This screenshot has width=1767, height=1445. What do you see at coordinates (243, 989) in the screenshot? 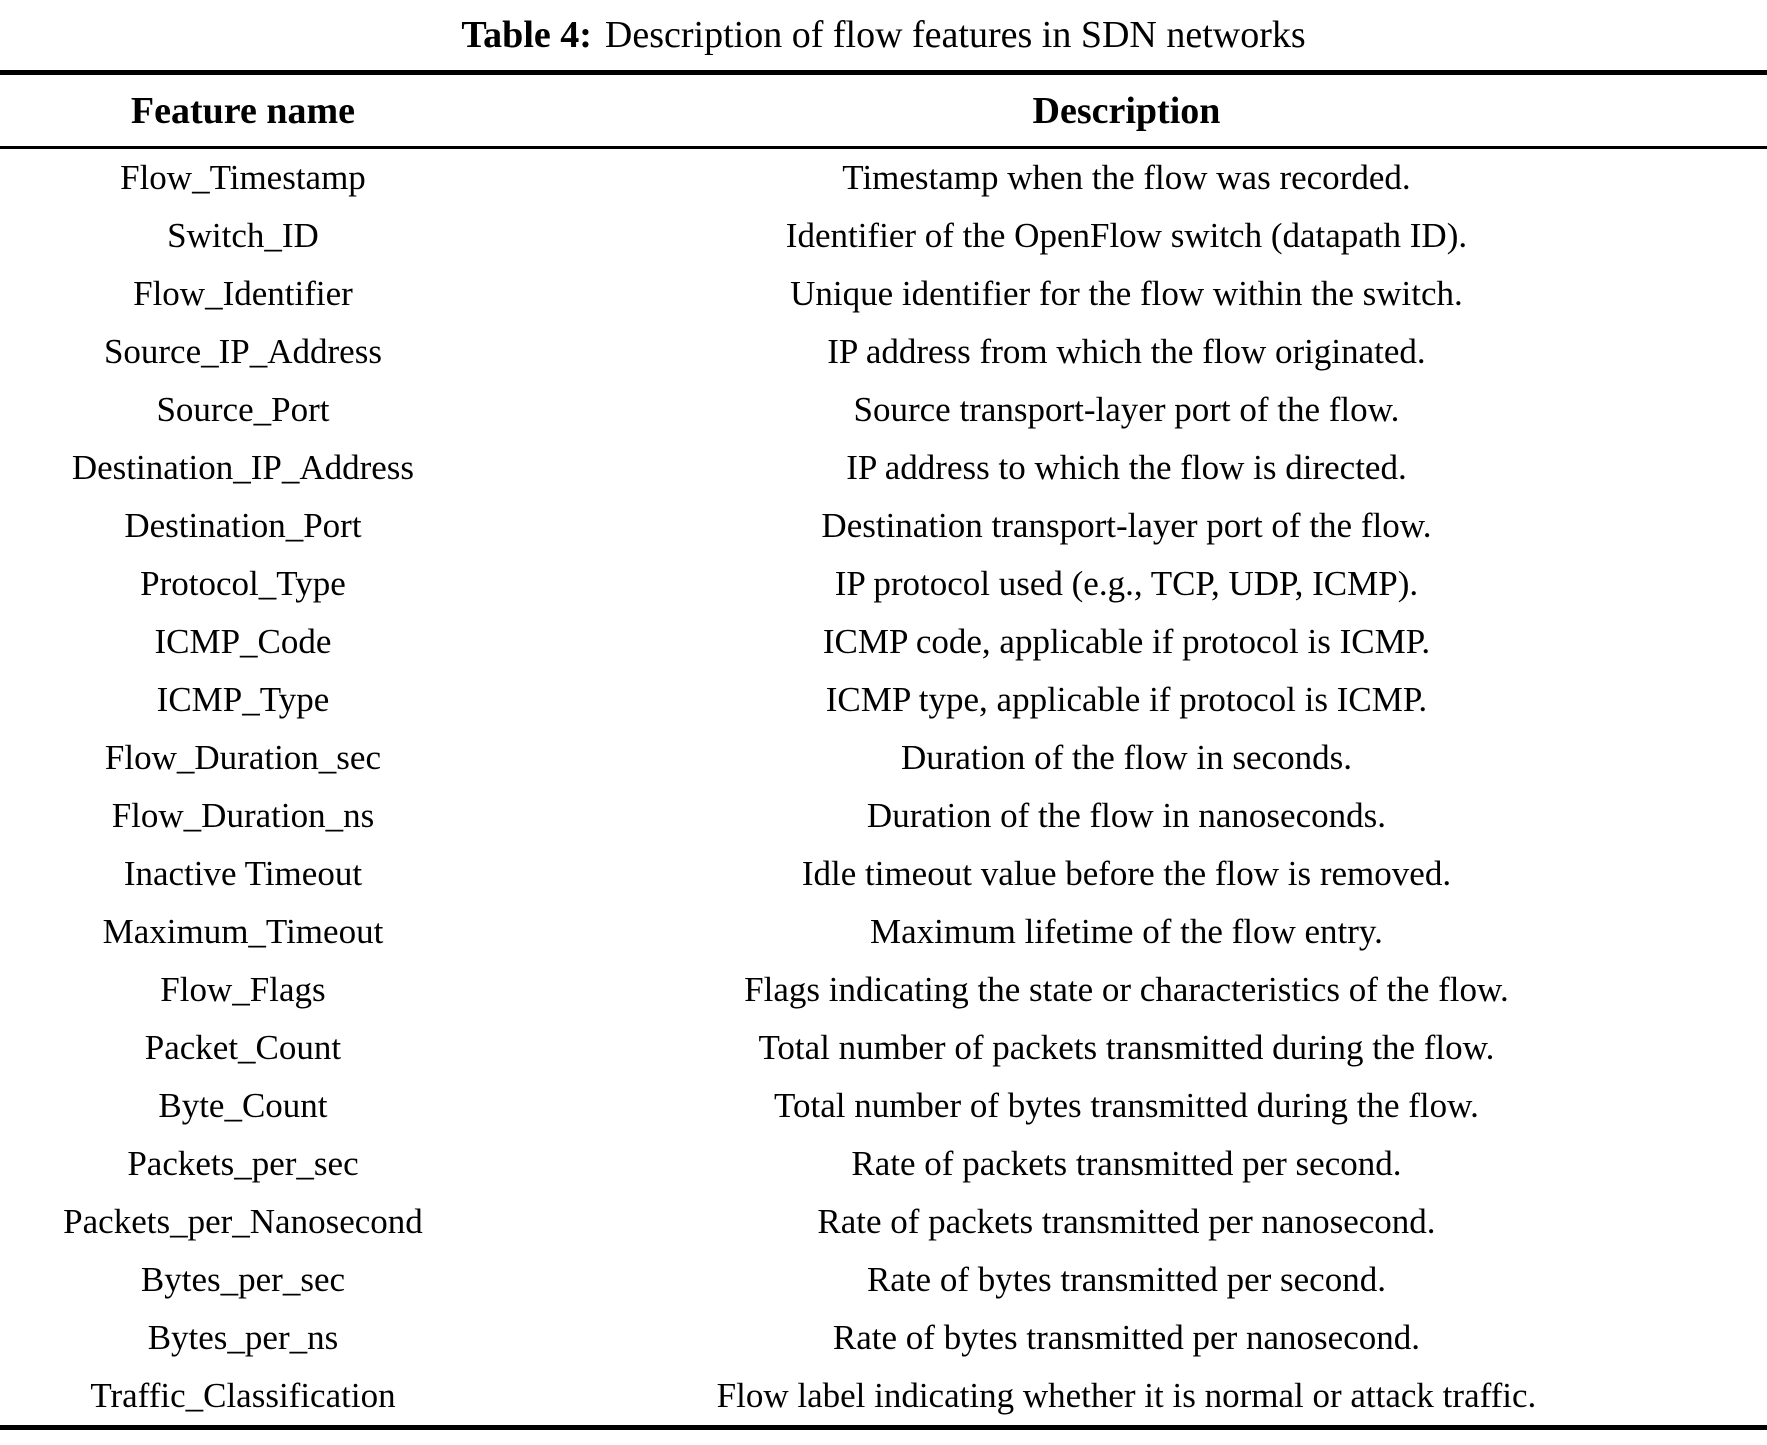
I see `feature-name-cell: Flow_Flags` at bounding box center [243, 989].